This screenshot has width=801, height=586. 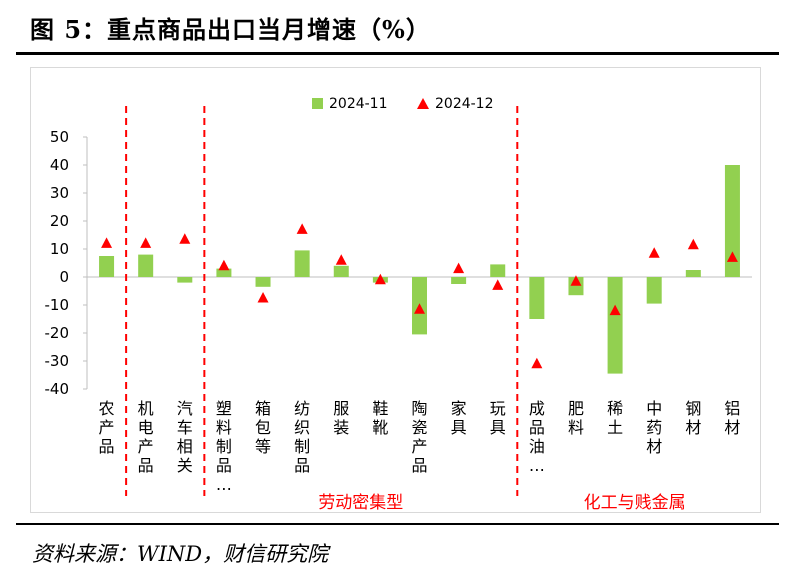 I want to click on category-label: 服装, so click(x=341, y=418).